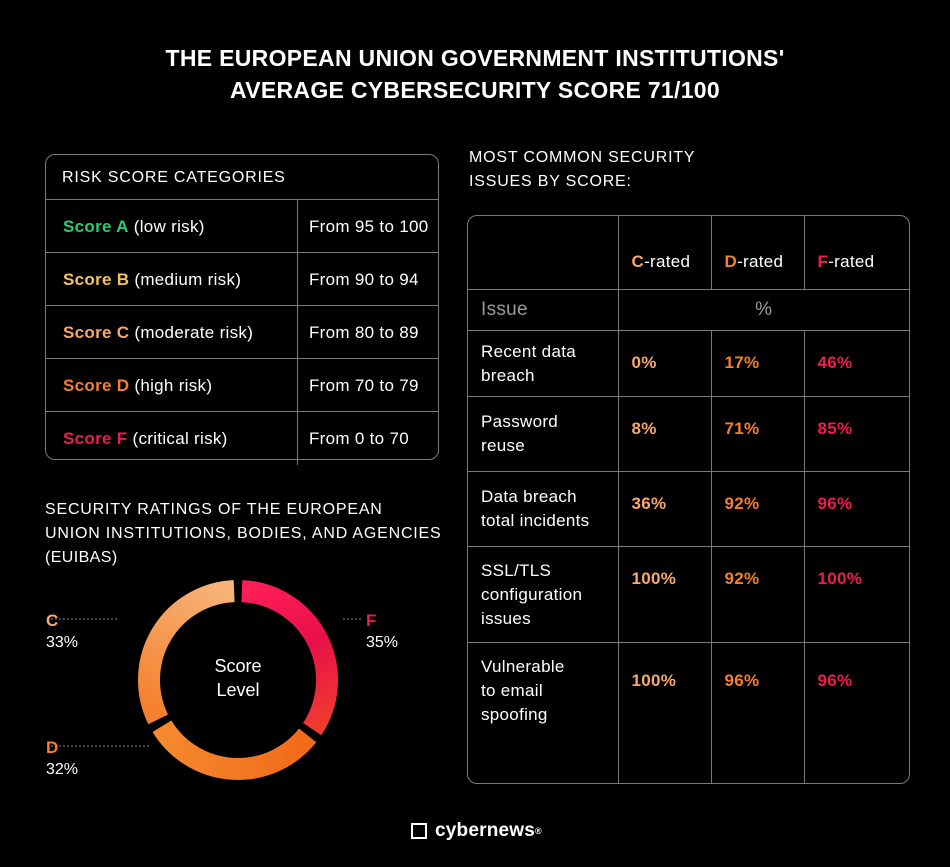 The image size is (950, 867). What do you see at coordinates (234, 750) in the screenshot?
I see `donut-slice-d` at bounding box center [234, 750].